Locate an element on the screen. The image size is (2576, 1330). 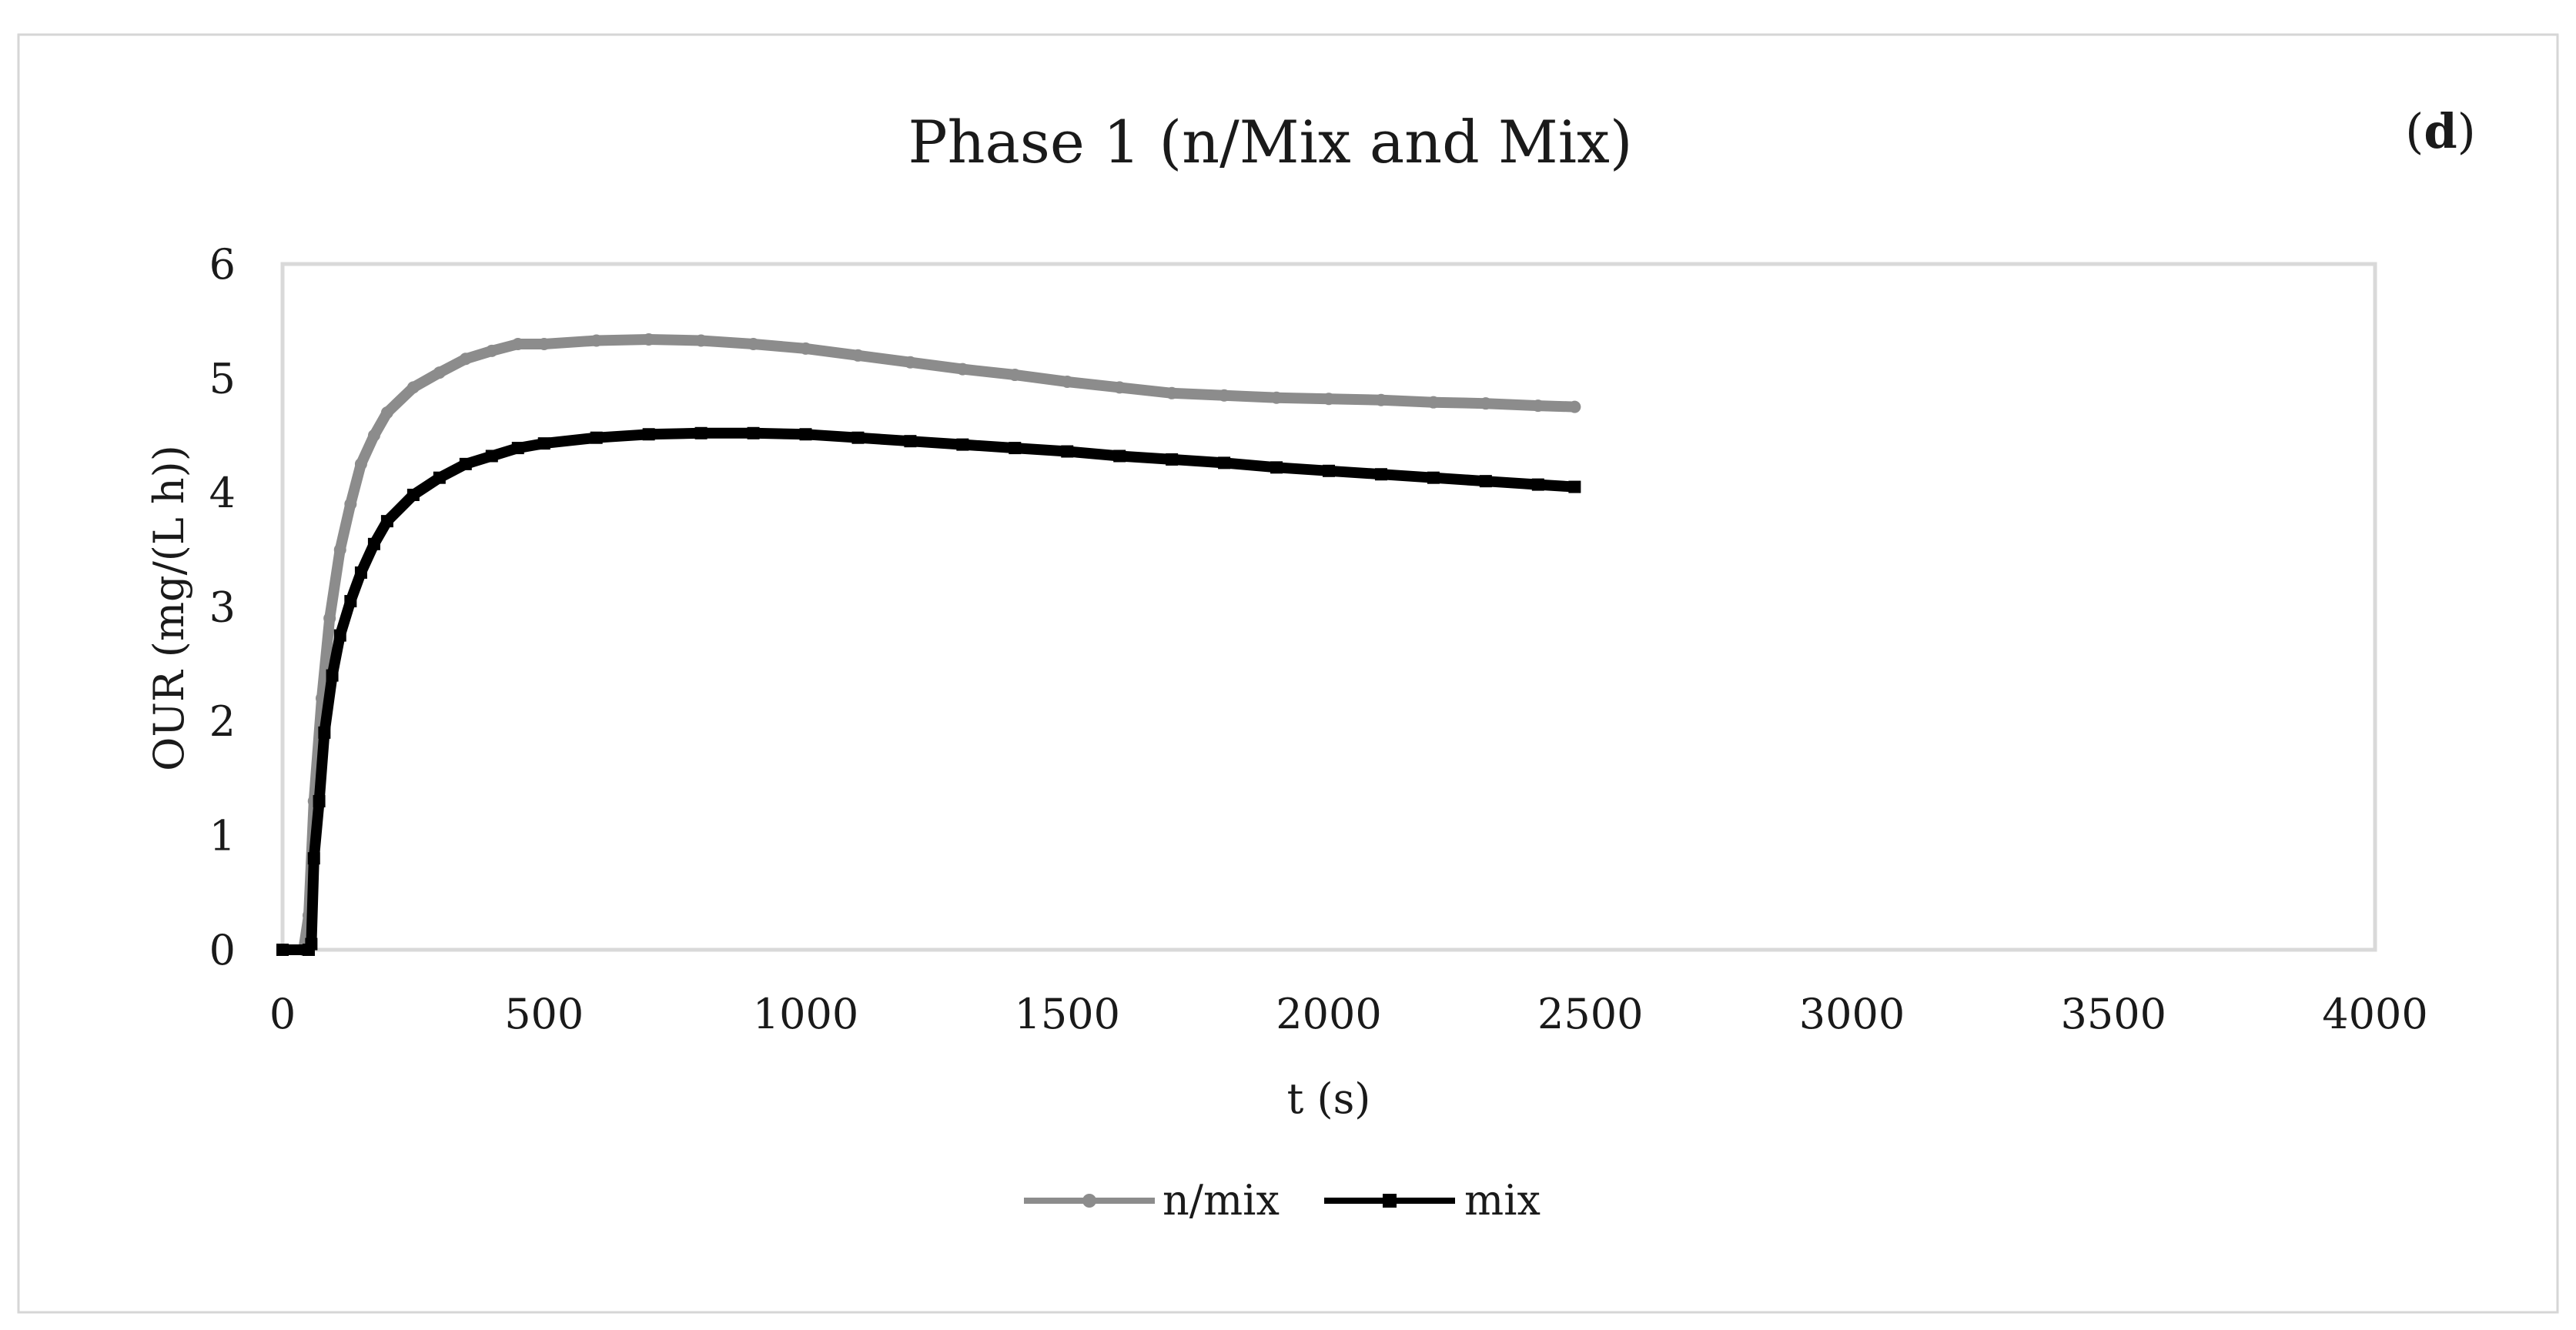
y-tick-label: 2 is located at coordinates (223, 722).